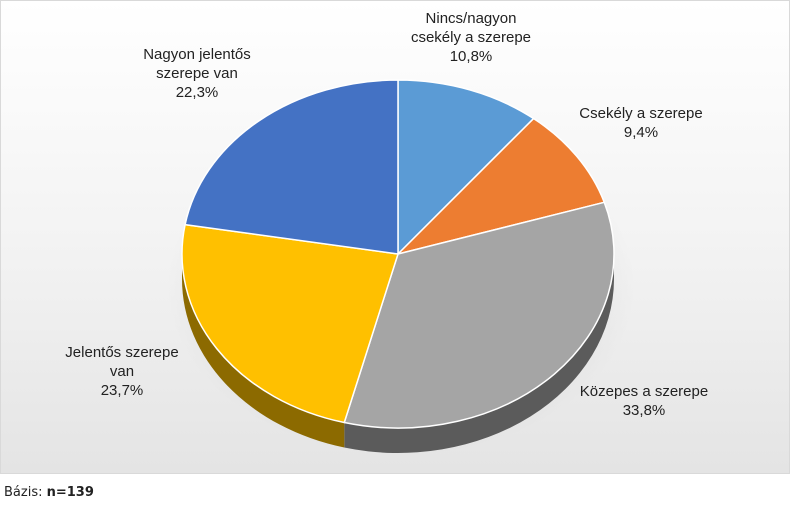  I want to click on pie-slice-csekely-a-szerepe, so click(501, 186).